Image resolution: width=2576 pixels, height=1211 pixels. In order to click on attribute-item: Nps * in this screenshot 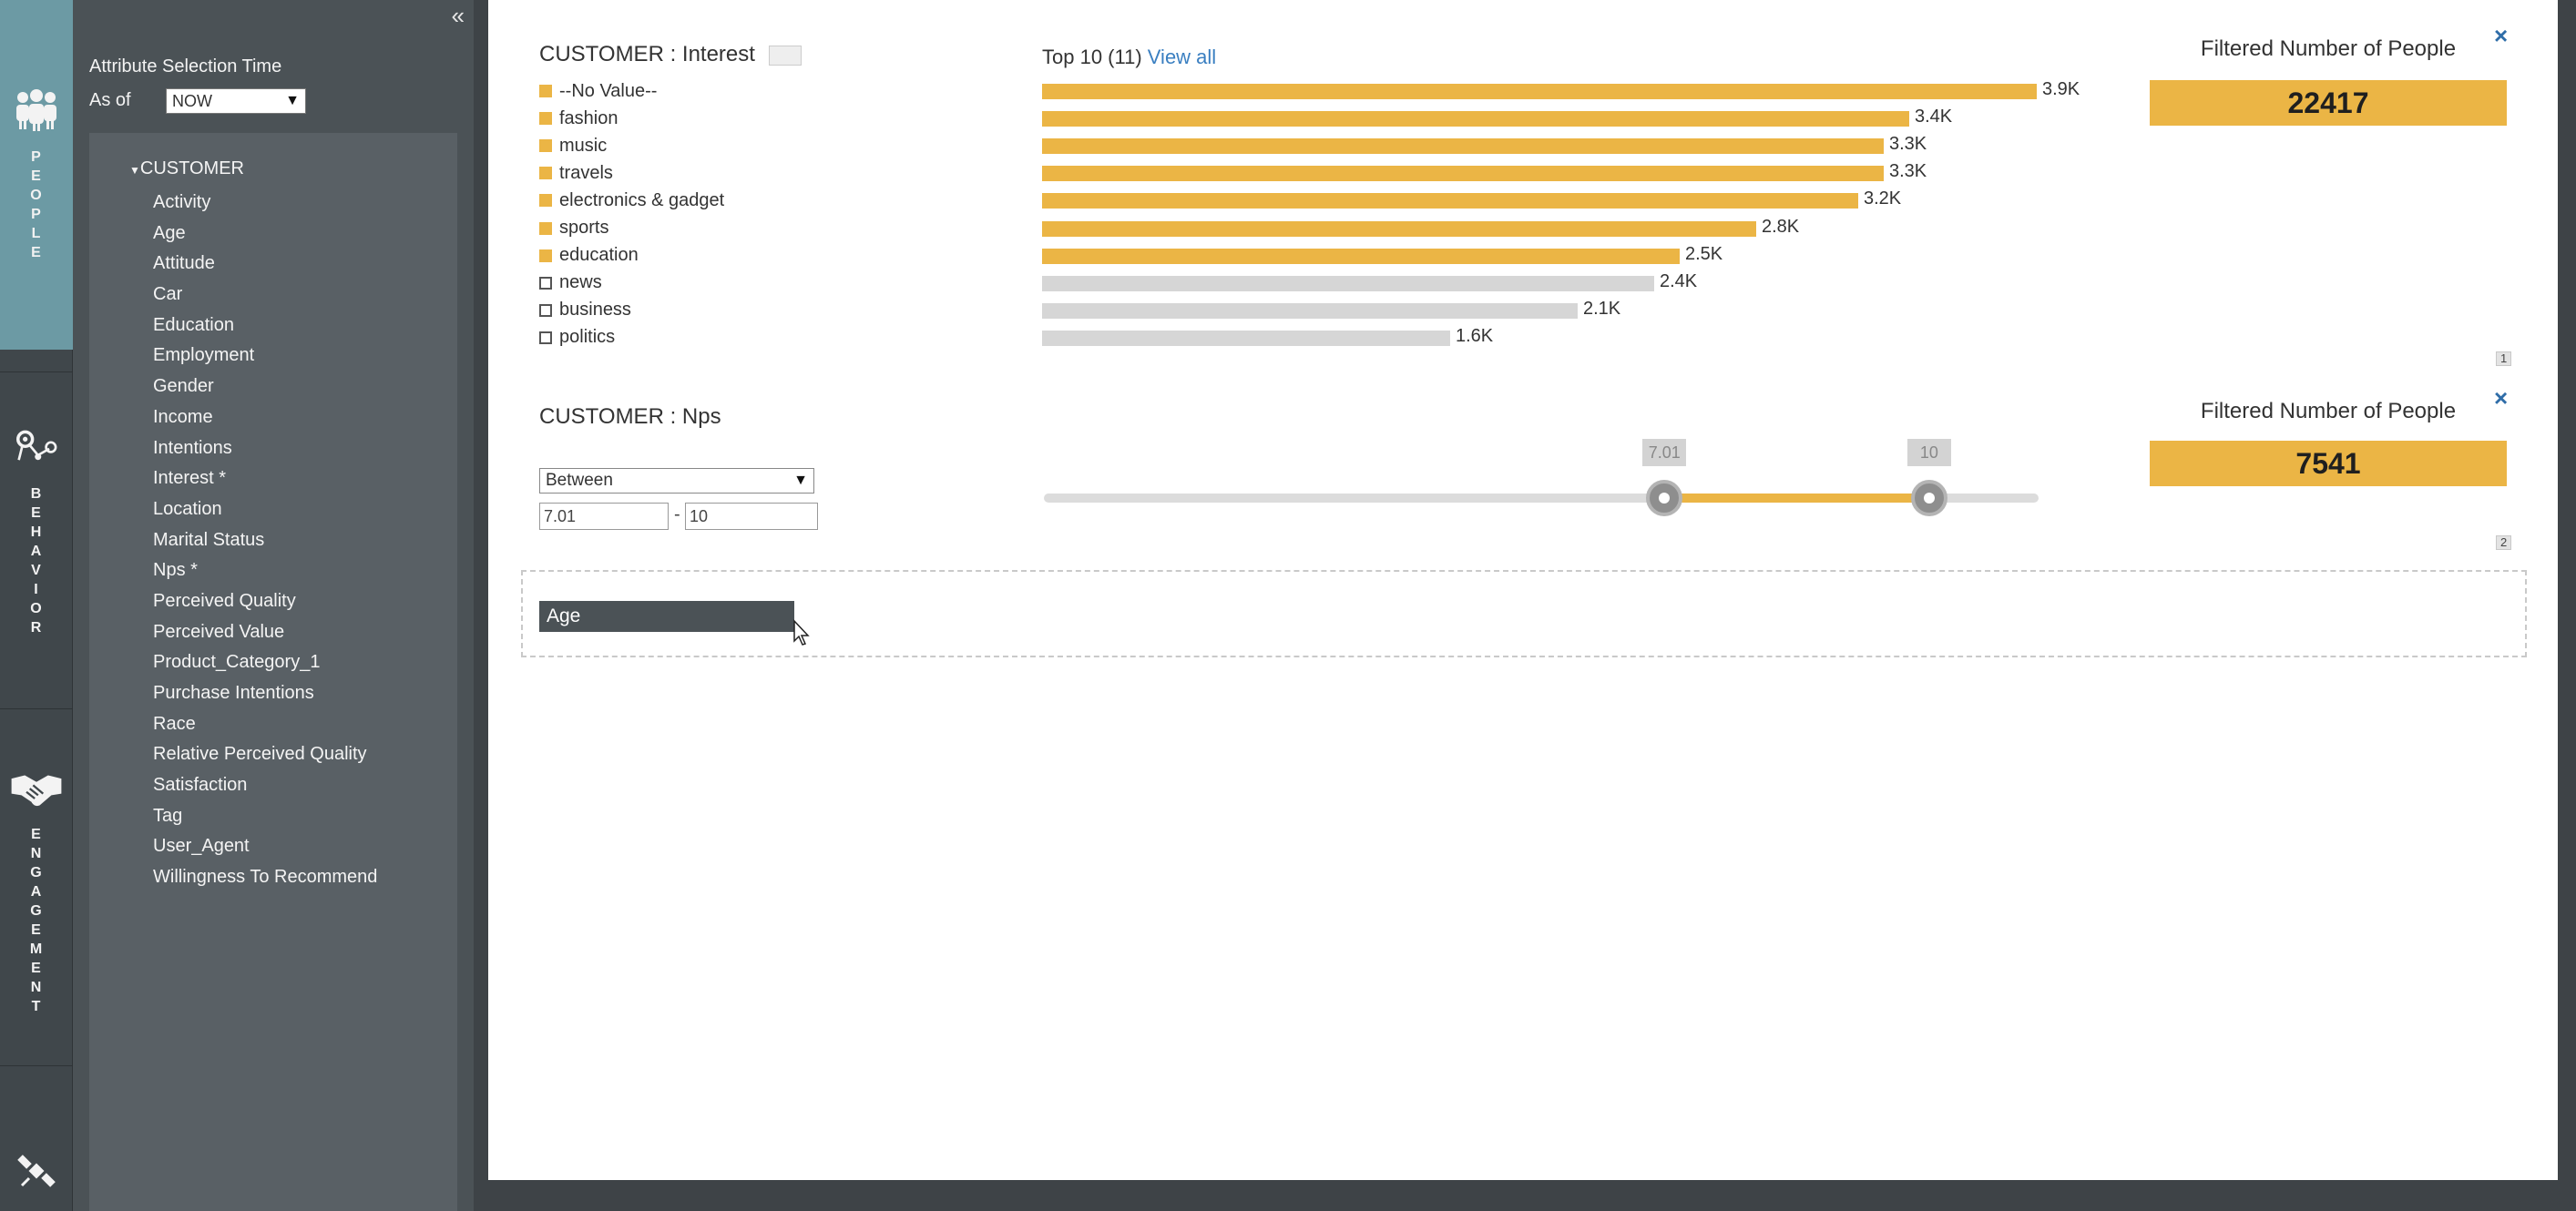, I will do `click(175, 570)`.